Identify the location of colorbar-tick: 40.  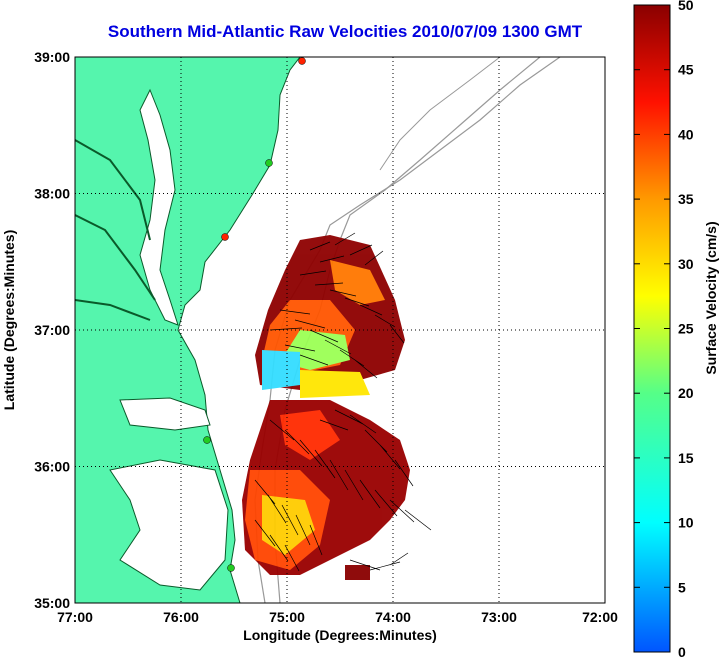
(686, 134).